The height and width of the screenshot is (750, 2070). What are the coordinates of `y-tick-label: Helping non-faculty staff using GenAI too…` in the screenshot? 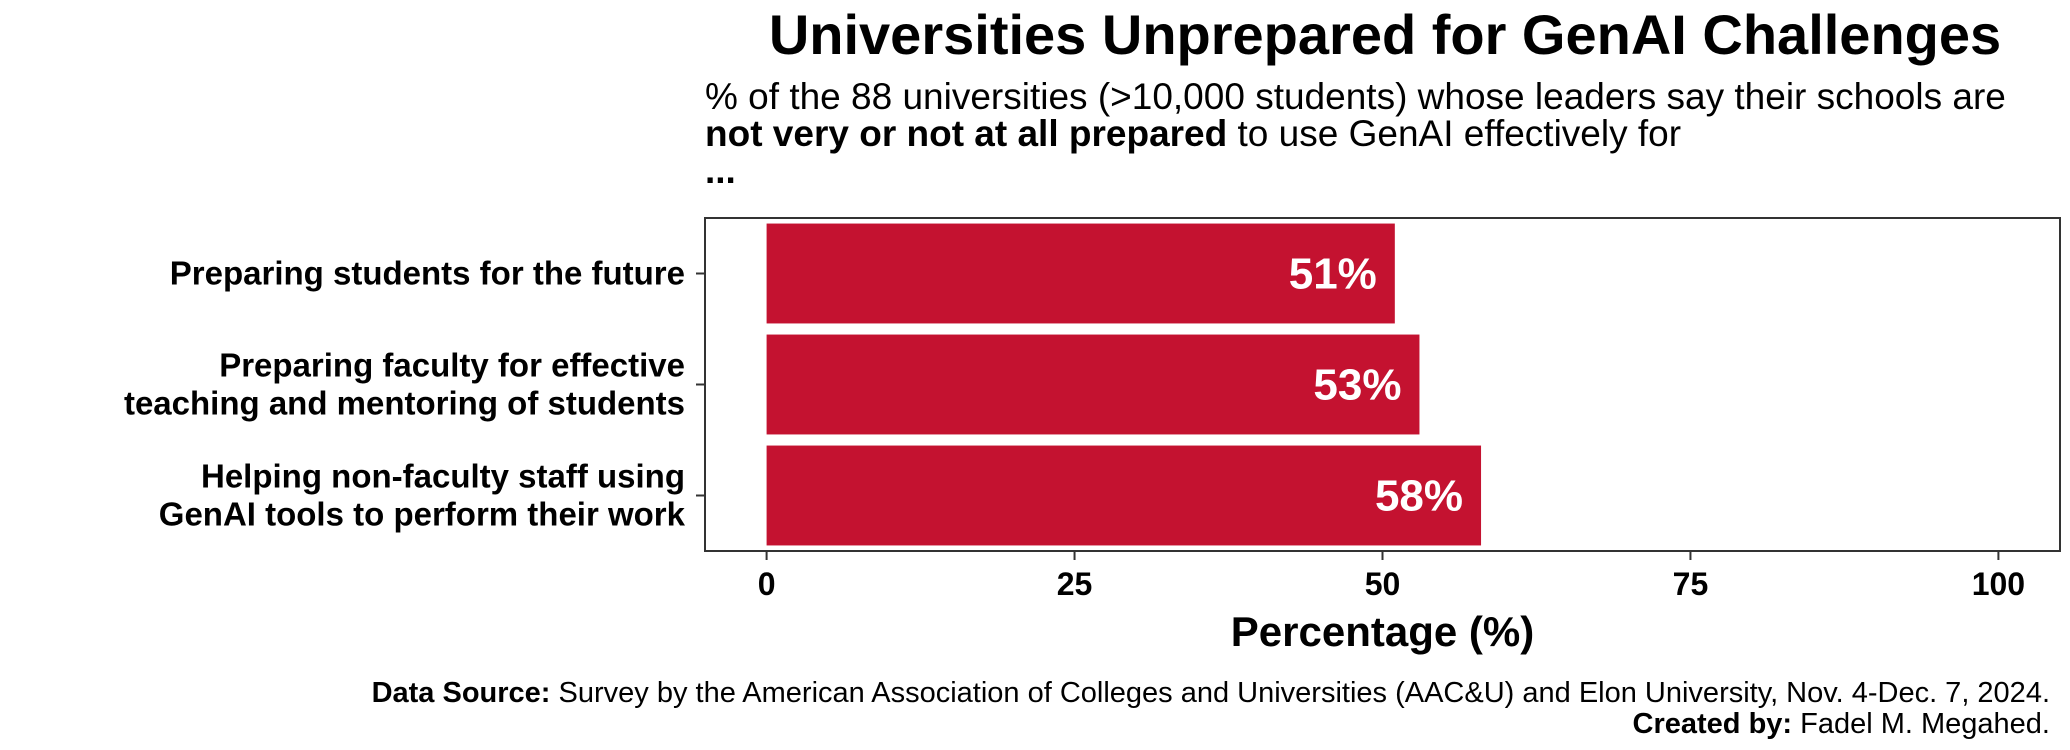 It's located at (422, 495).